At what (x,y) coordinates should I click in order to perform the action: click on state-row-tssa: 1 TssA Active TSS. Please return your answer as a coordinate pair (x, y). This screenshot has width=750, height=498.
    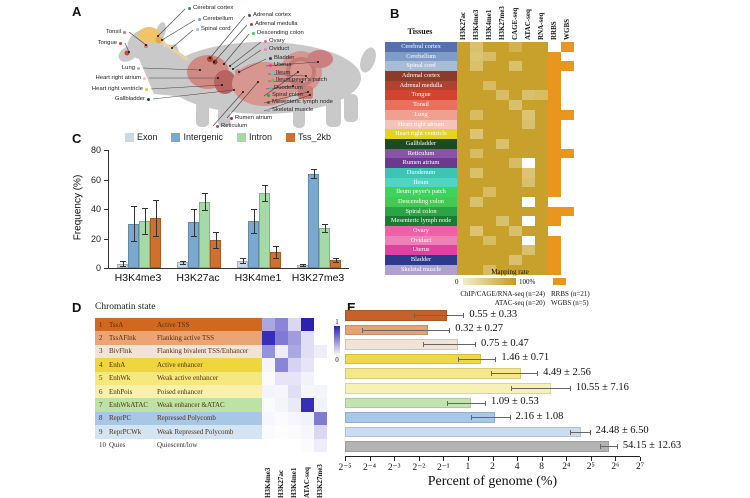
    Looking at the image, I should click on (179, 325).